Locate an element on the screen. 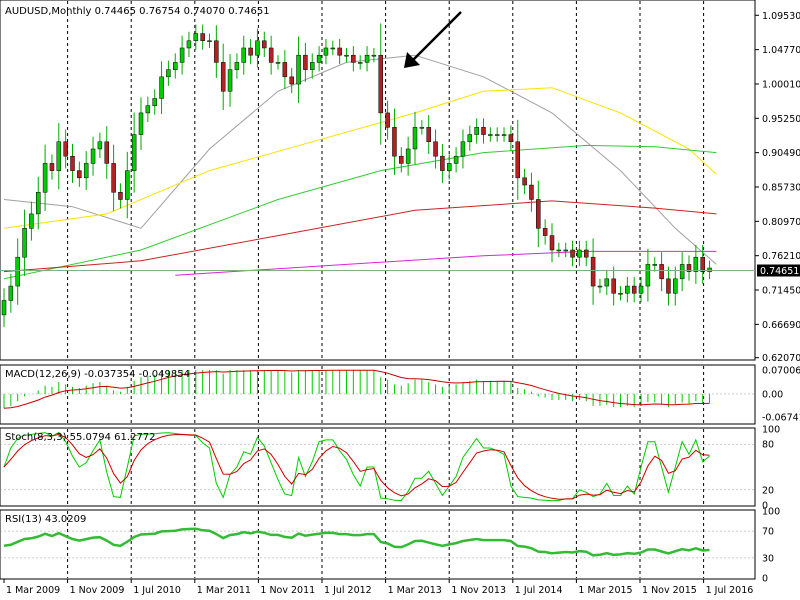  rsi-tick-label: 100 is located at coordinates (771, 512).